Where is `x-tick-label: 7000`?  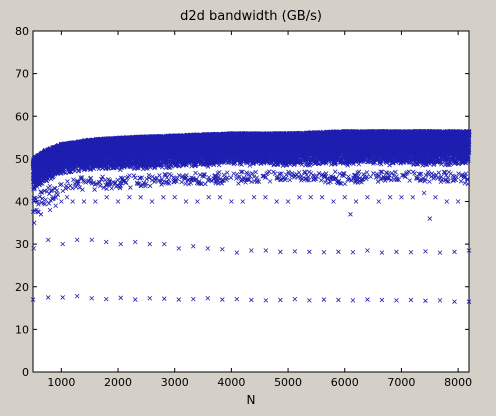 x-tick-label: 7000 is located at coordinates (401, 382).